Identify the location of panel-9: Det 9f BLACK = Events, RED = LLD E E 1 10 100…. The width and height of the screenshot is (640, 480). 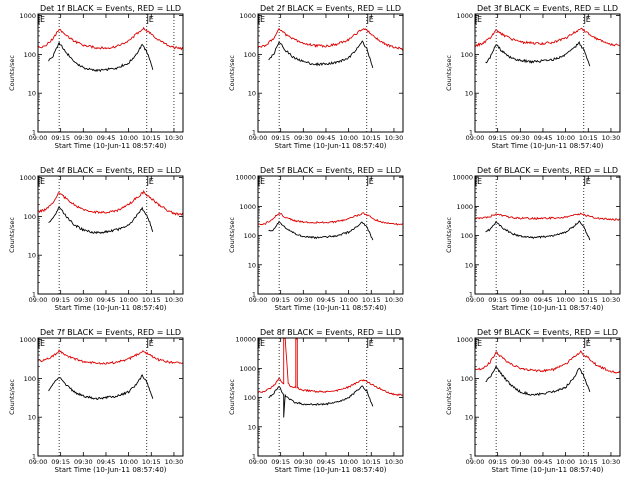
(533, 401).